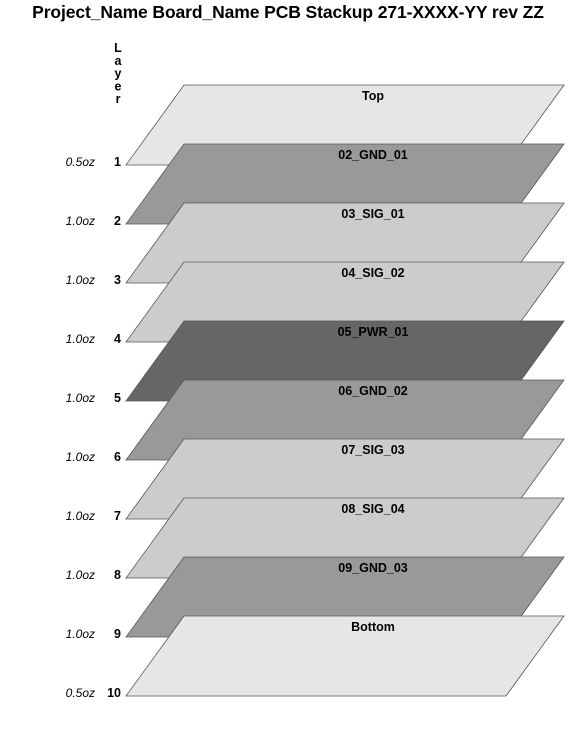  I want to click on layer-name: 03_SIG_01, so click(372, 214).